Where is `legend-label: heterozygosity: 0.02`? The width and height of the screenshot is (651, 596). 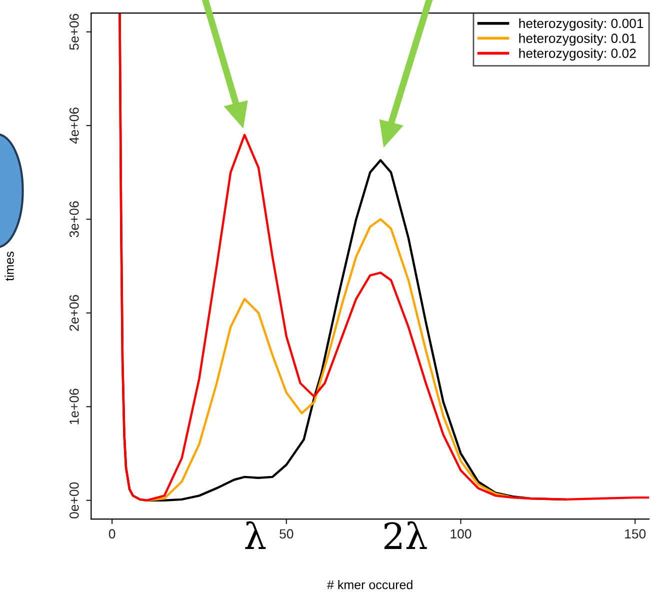
legend-label: heterozygosity: 0.02 is located at coordinates (577, 54).